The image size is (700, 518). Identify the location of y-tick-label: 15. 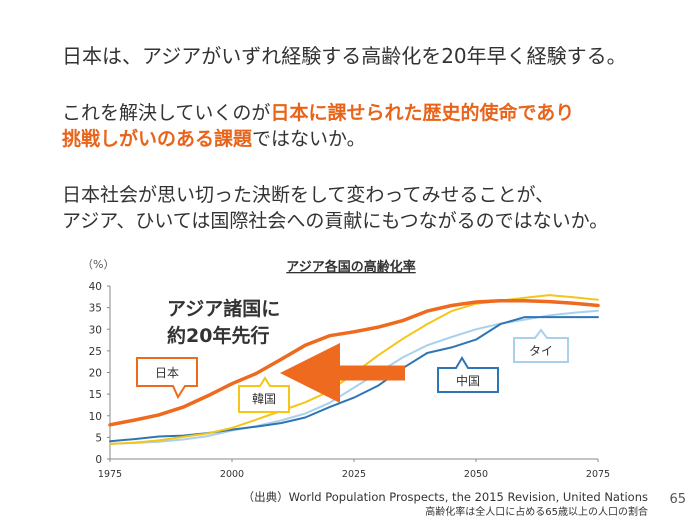
(95, 395).